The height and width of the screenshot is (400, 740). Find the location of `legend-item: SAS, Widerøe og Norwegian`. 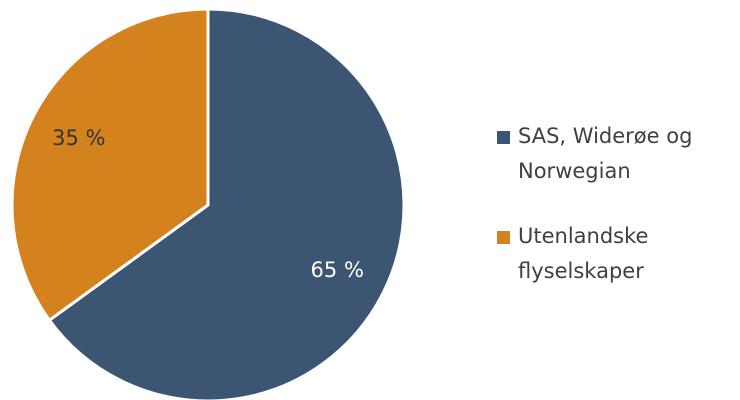

legend-item: SAS, Widerøe og Norwegian is located at coordinates (617, 154).